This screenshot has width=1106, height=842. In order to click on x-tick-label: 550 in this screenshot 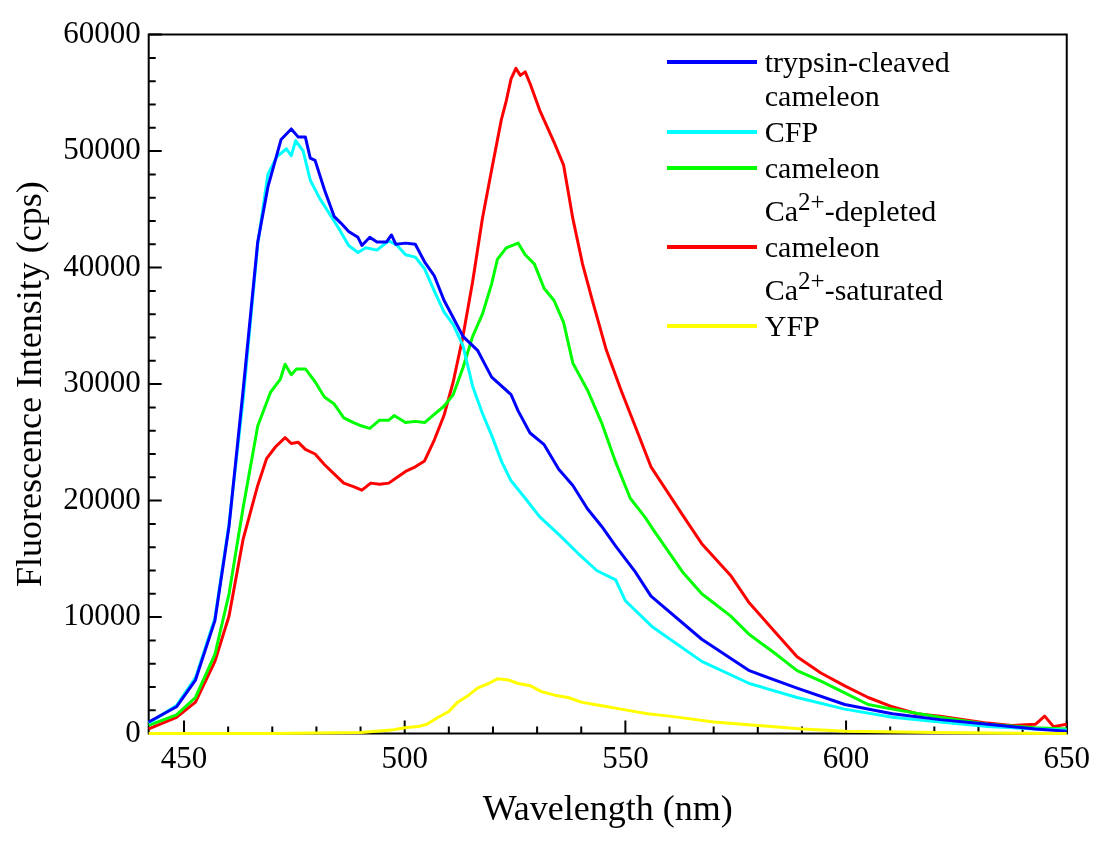, I will do `click(625, 758)`.